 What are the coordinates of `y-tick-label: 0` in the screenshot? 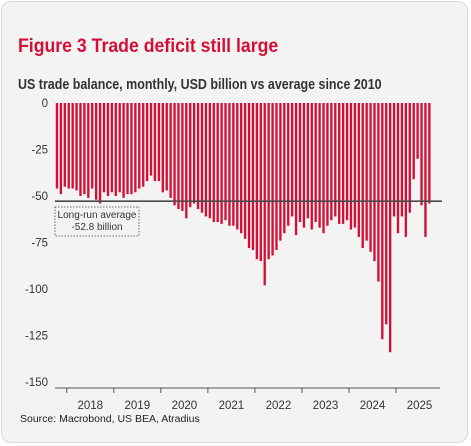 It's located at (45, 104).